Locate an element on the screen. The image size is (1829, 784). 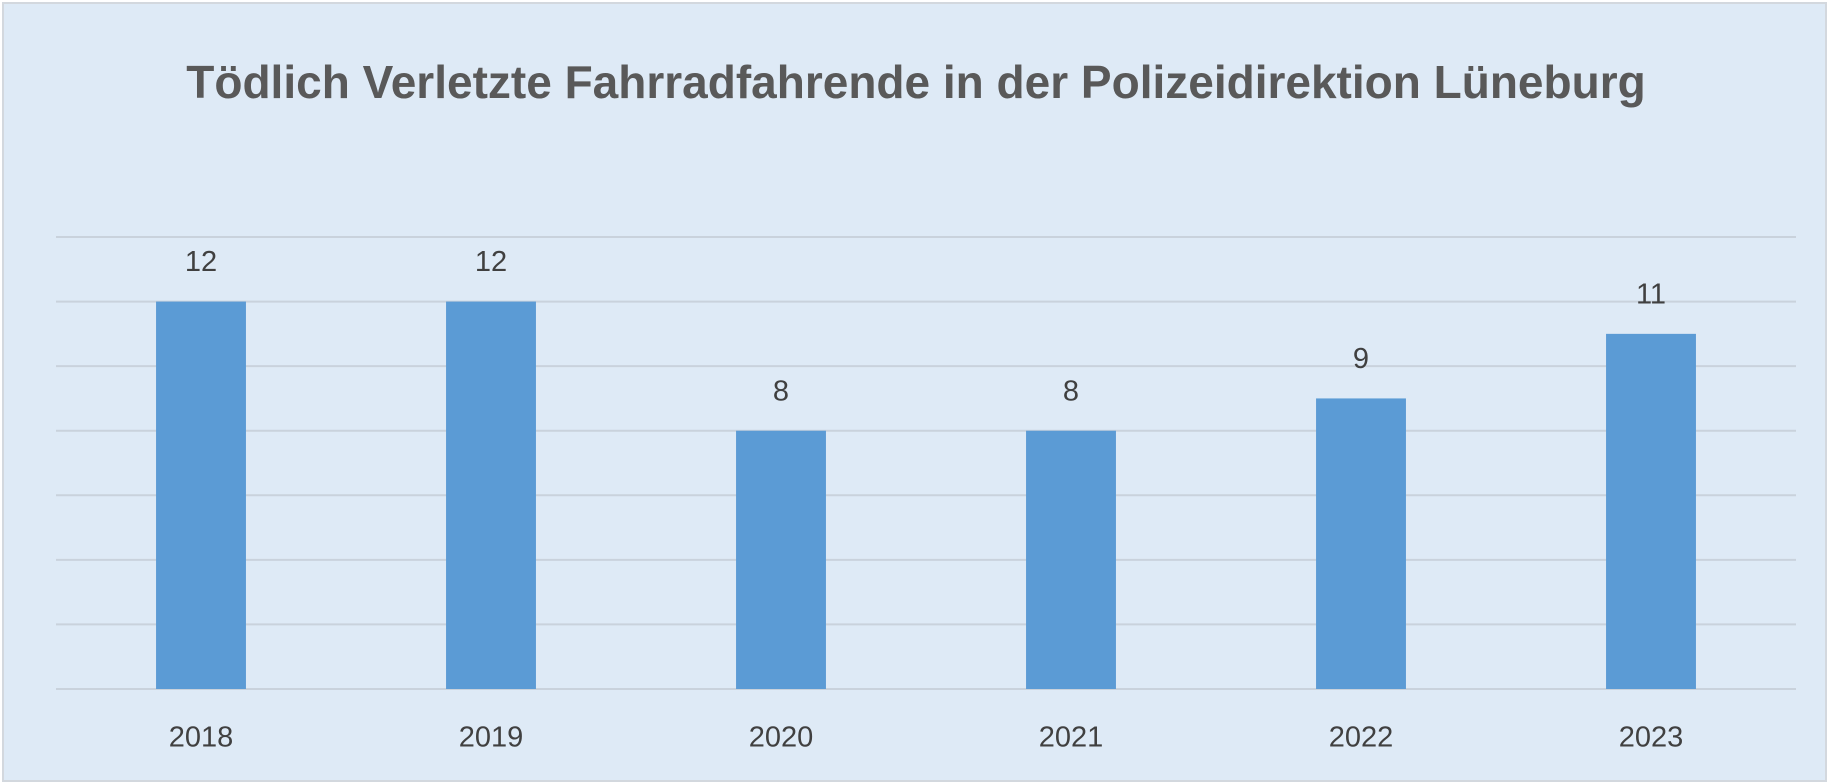
x-tick-label: 2023 is located at coordinates (1651, 738).